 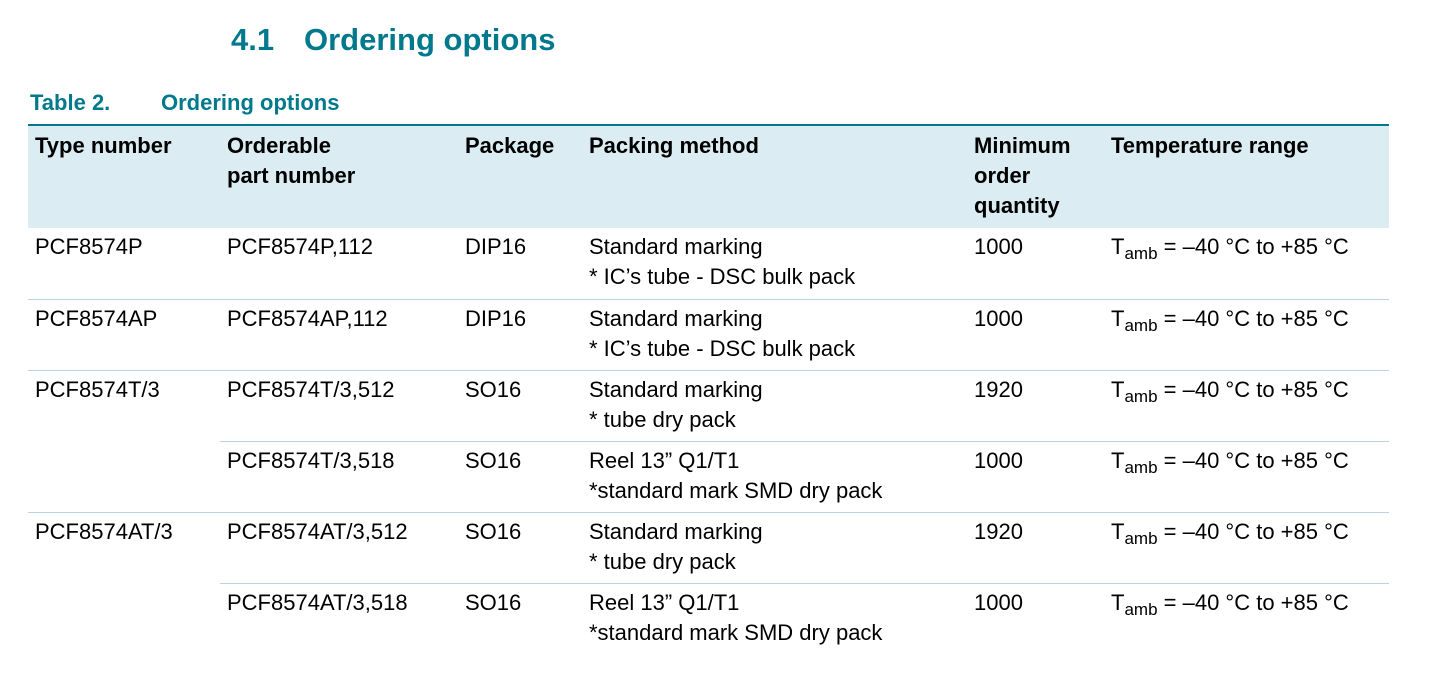 What do you see at coordinates (124, 405) in the screenshot?
I see `type-number-cell: PCF8574T/3` at bounding box center [124, 405].